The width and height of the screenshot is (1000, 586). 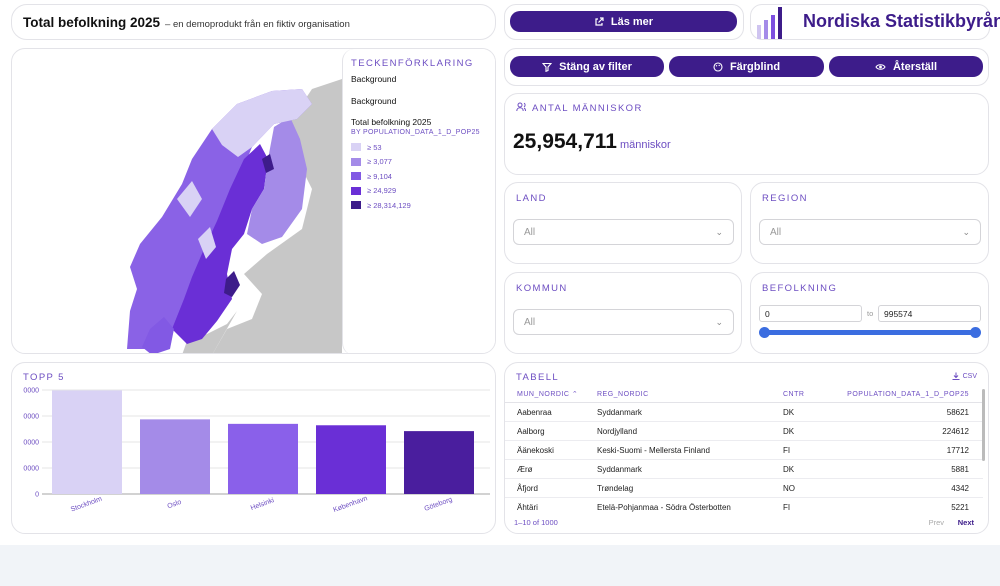 I want to click on land-label: LAND, so click(x=531, y=198).